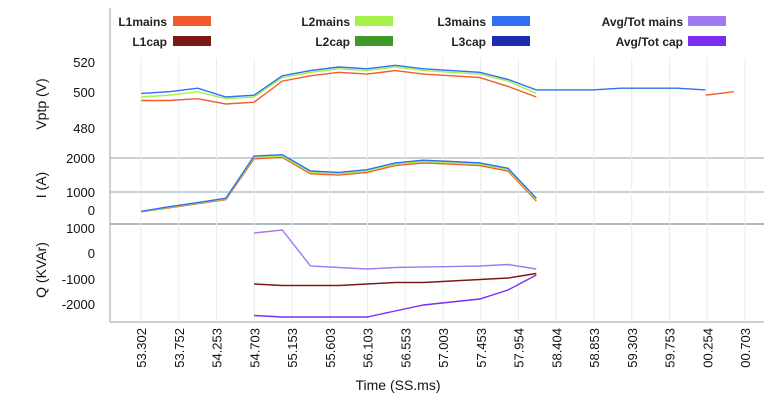 The width and height of the screenshot is (764, 401). I want to click on panel-2-ytick-1: 2000, so click(80, 158).